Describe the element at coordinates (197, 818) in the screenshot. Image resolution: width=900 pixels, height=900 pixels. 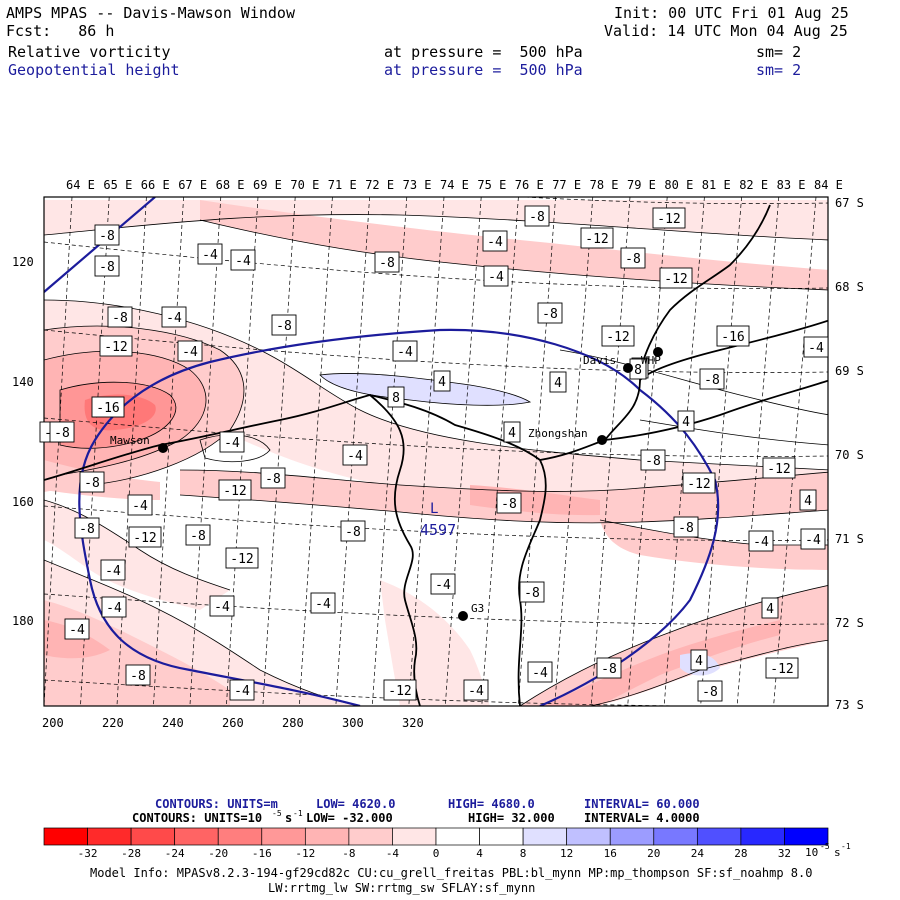
I see `contour-info-vort-label: CONTOURS: UNITS=10` at that location.